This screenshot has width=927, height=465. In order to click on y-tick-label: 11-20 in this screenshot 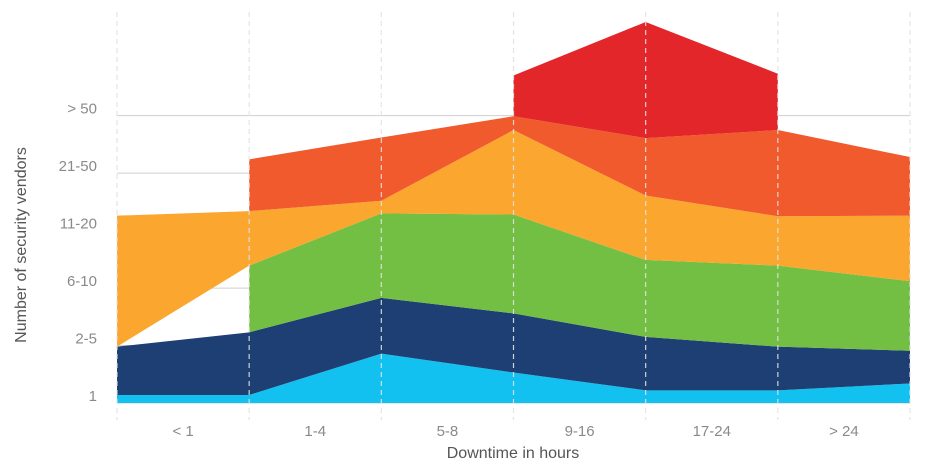, I will do `click(78, 224)`.